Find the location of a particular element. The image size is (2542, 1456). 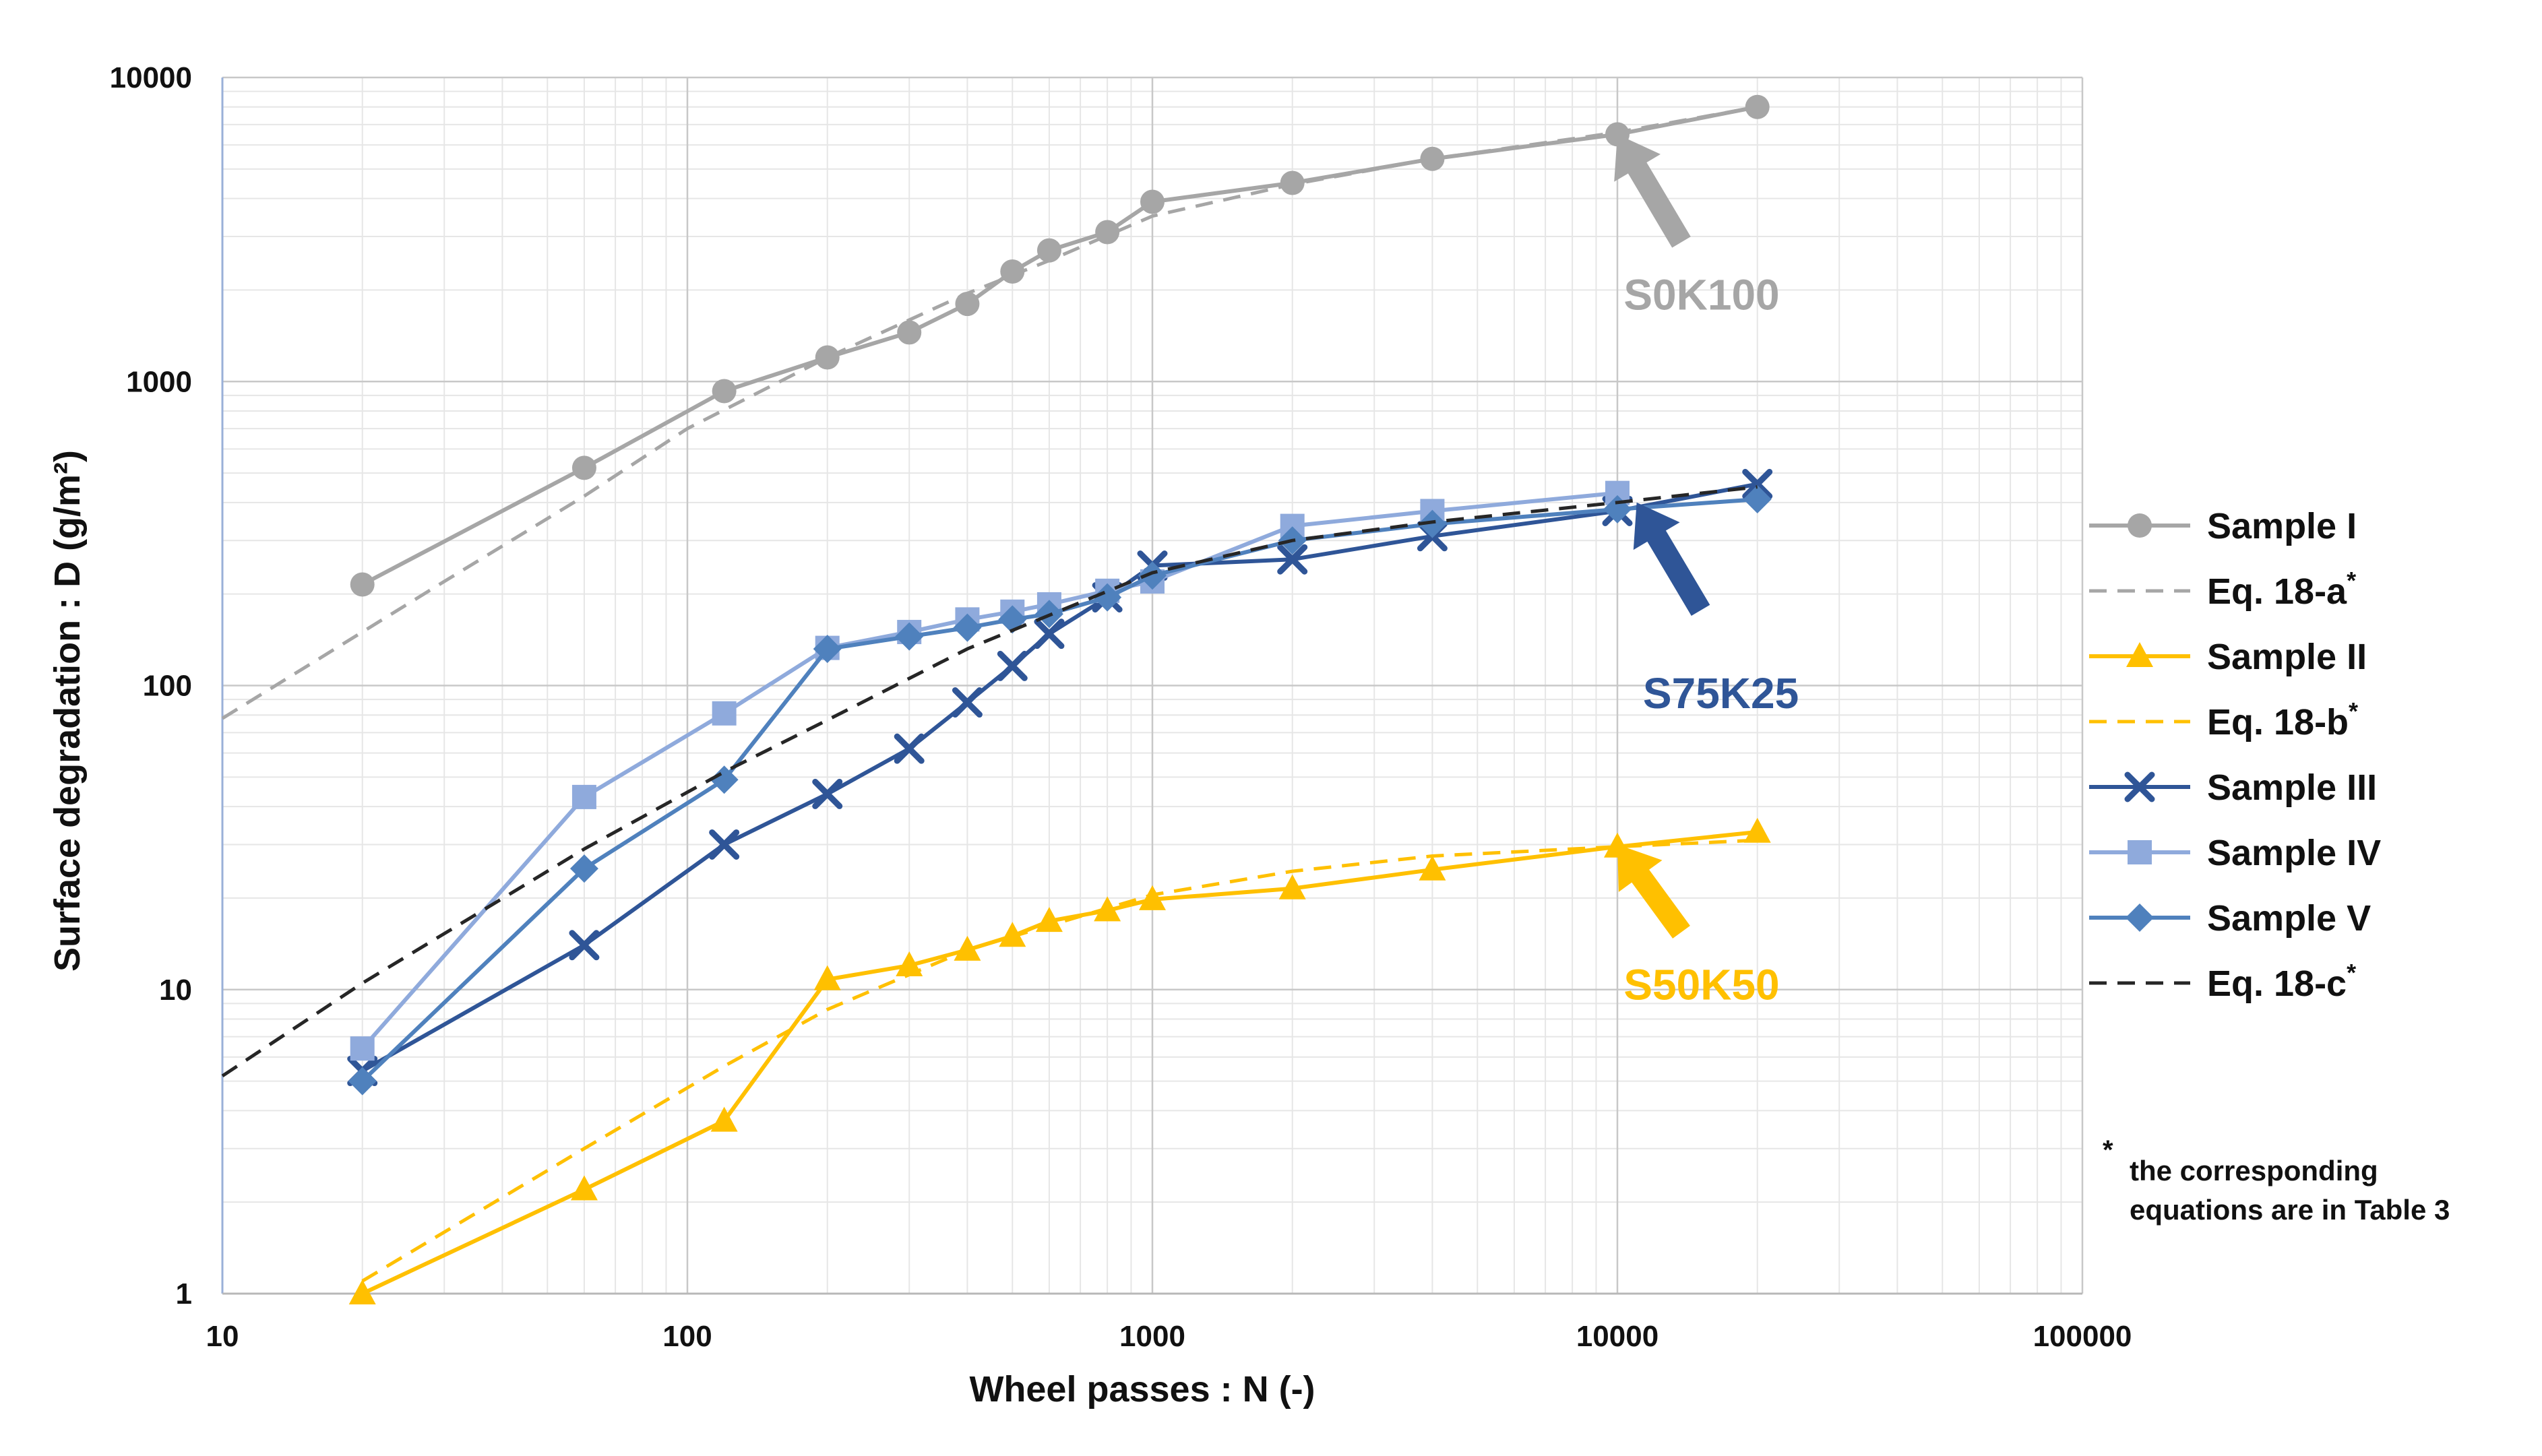

legend-item-sample-iv: Sample IV is located at coordinates (2235, 853).